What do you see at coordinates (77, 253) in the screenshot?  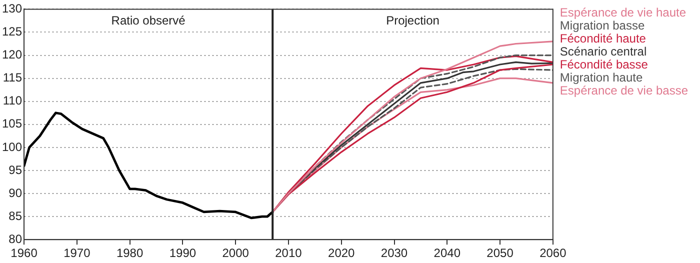 I see `x-tick-label: 1970` at bounding box center [77, 253].